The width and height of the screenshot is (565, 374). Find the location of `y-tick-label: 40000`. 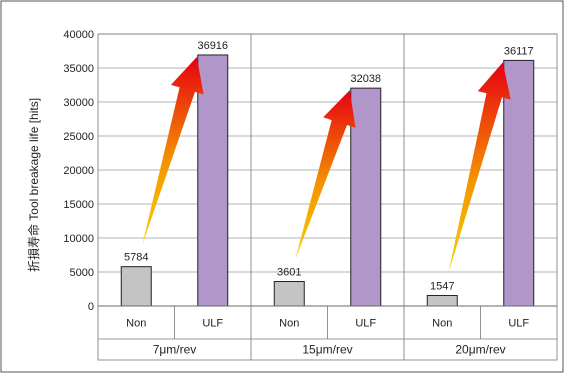

y-tick-label: 40000 is located at coordinates (78, 35).